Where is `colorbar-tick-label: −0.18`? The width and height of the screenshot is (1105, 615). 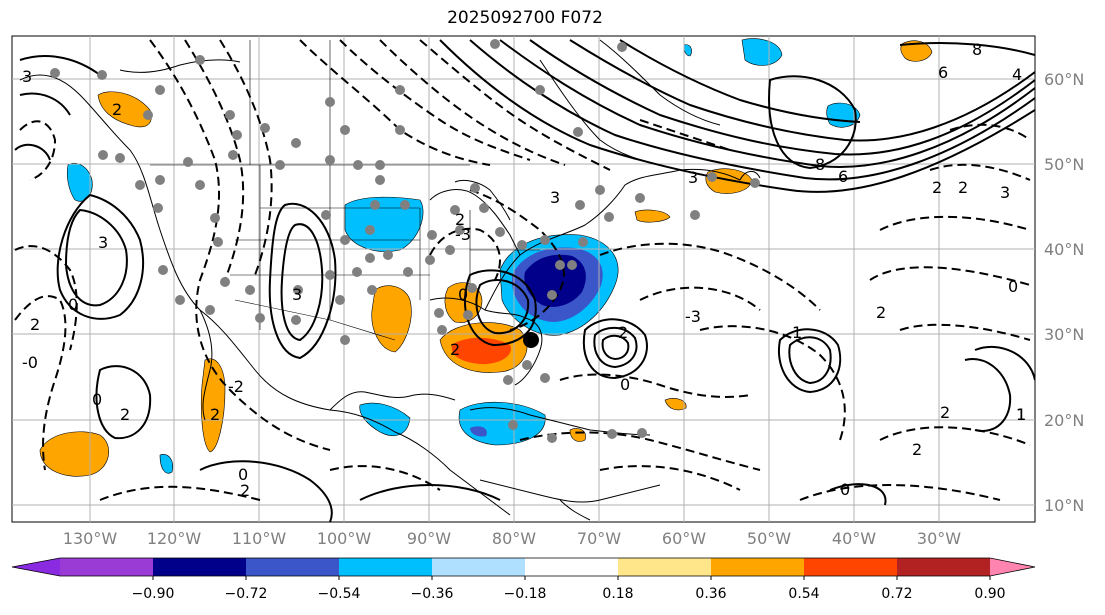
colorbar-tick-label: −0.18 is located at coordinates (525, 594).